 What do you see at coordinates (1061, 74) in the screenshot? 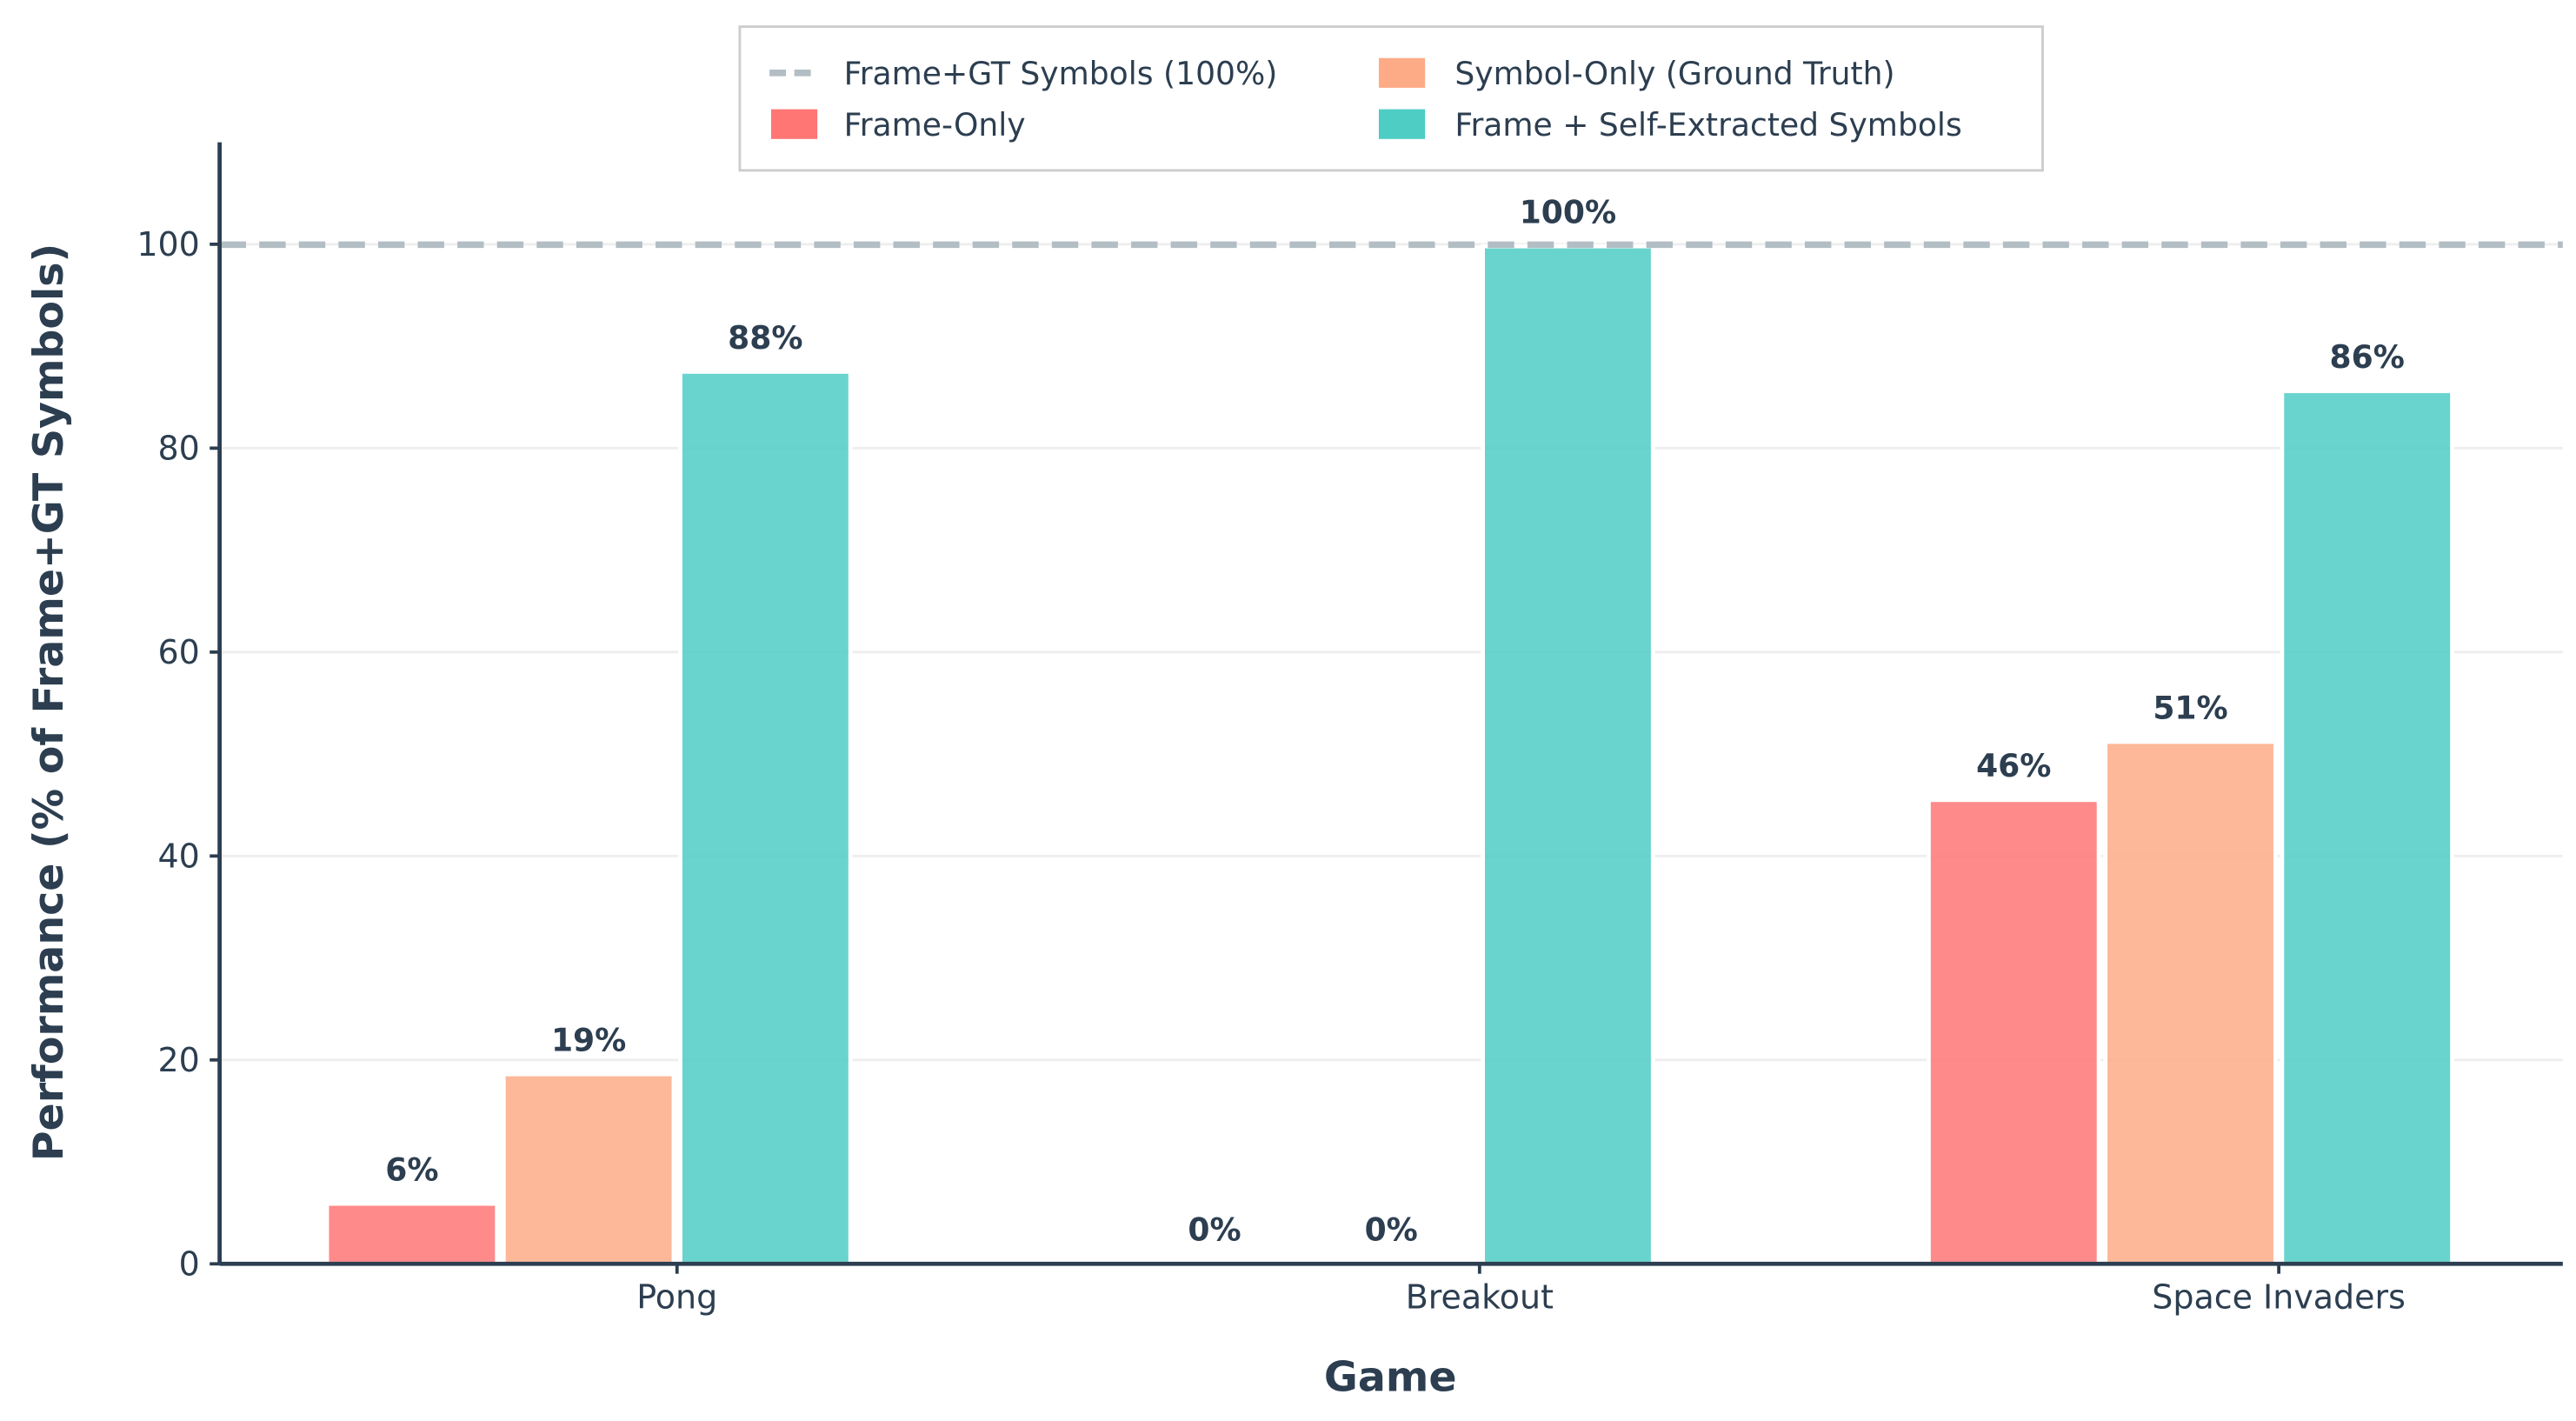
I see `legend-label-reference: Frame+GT Symbols (100%)` at bounding box center [1061, 74].